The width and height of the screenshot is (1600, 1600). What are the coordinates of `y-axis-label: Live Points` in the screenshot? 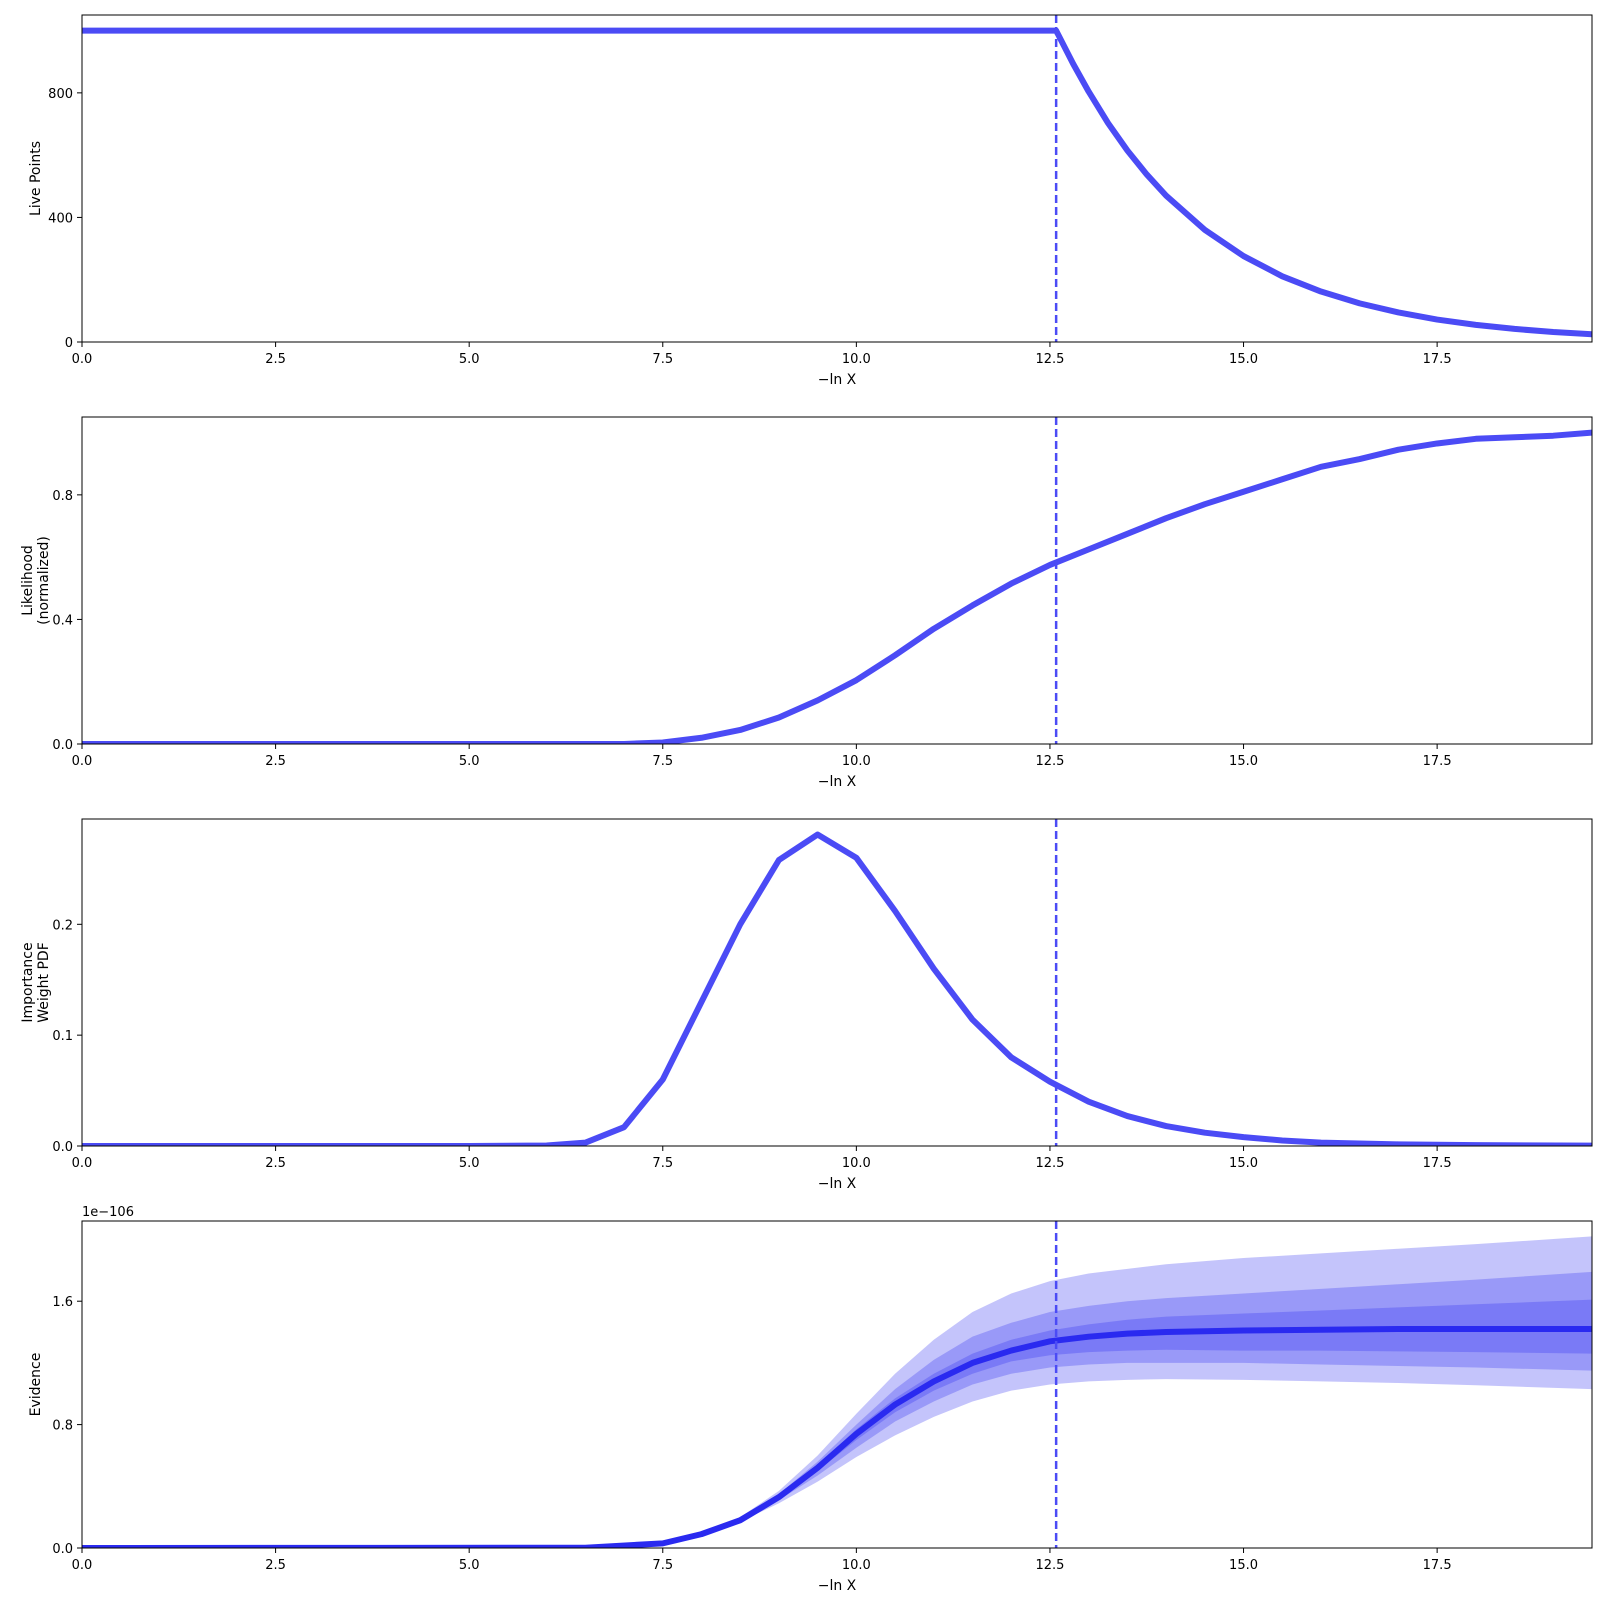 It's located at (36, 178).